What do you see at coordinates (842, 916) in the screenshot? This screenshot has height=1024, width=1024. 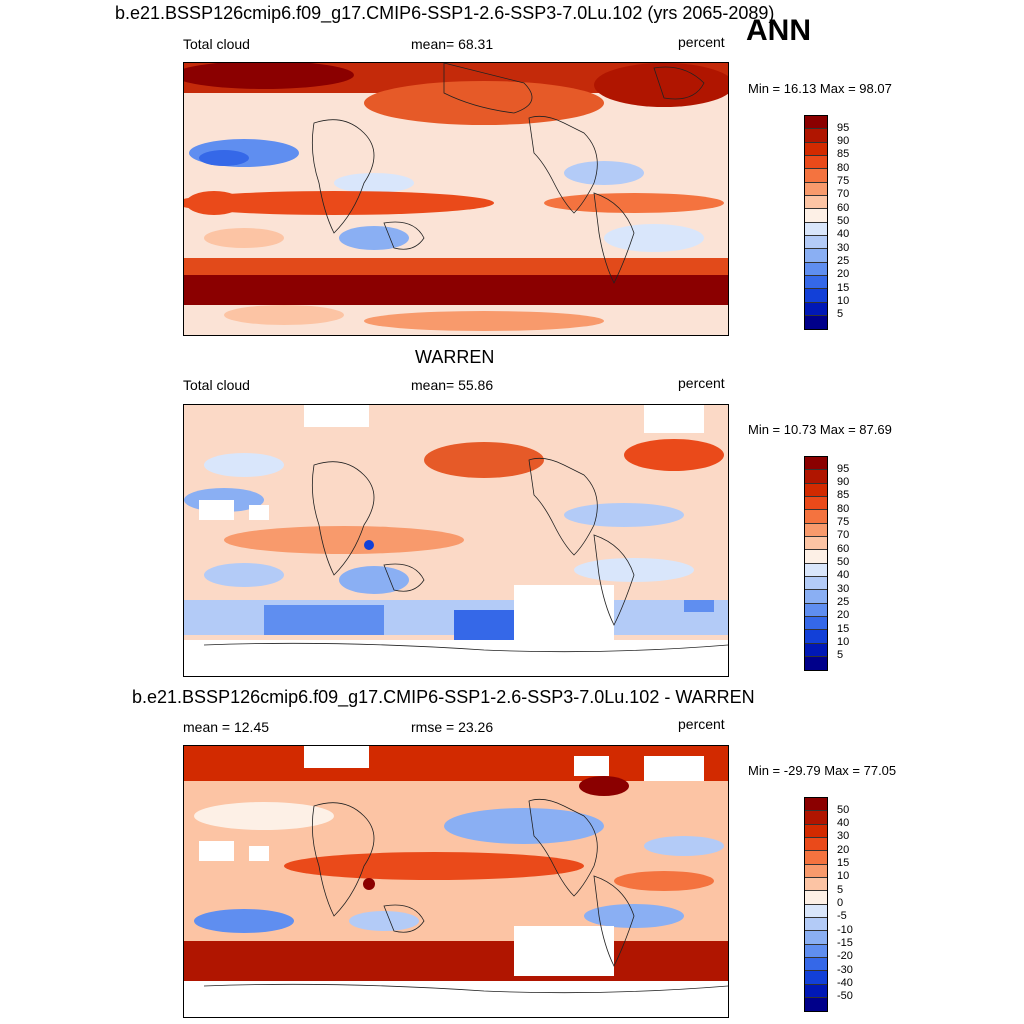 I see `colorbar-label: -5` at bounding box center [842, 916].